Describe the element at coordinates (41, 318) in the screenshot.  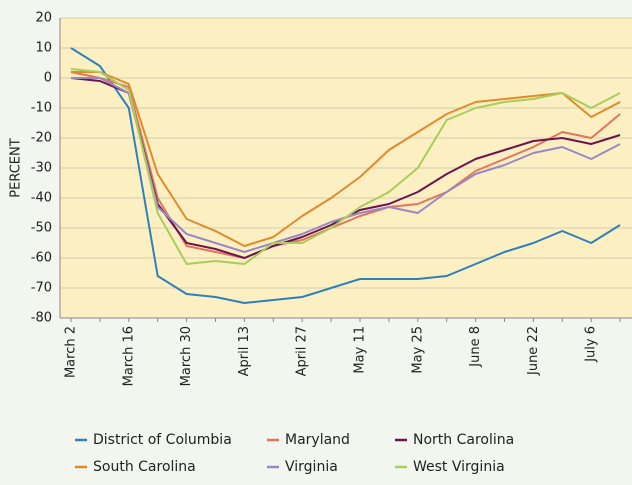
I see `y-tick-label: -80` at that location.